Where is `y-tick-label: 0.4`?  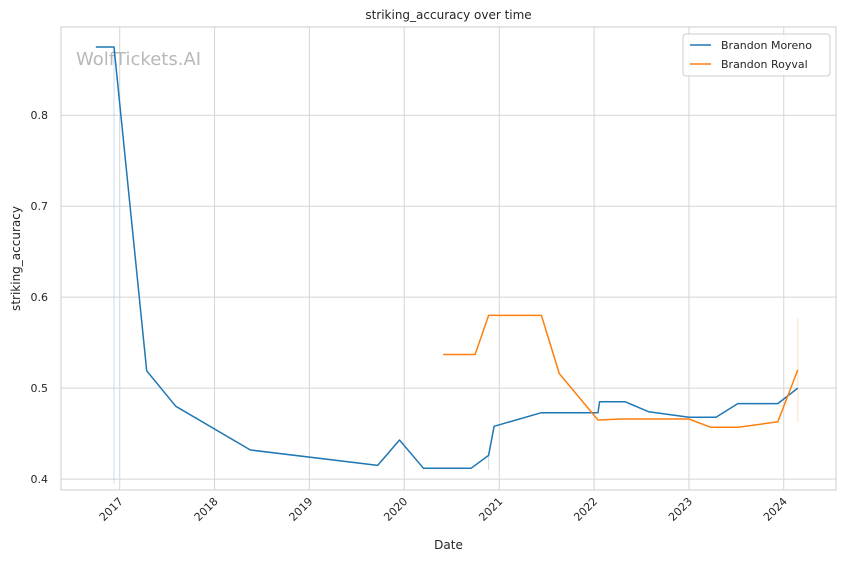 y-tick-label: 0.4 is located at coordinates (40, 479).